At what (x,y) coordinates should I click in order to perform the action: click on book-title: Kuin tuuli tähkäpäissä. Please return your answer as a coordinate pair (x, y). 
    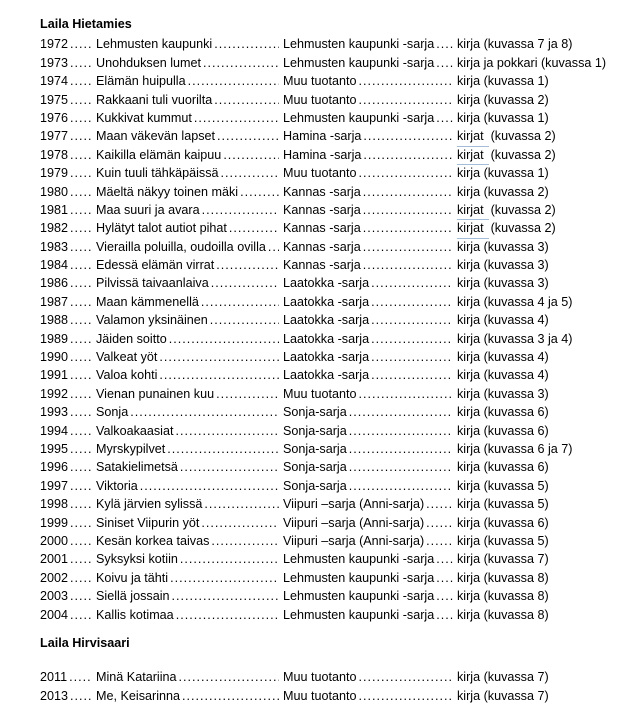
    Looking at the image, I should click on (157, 173).